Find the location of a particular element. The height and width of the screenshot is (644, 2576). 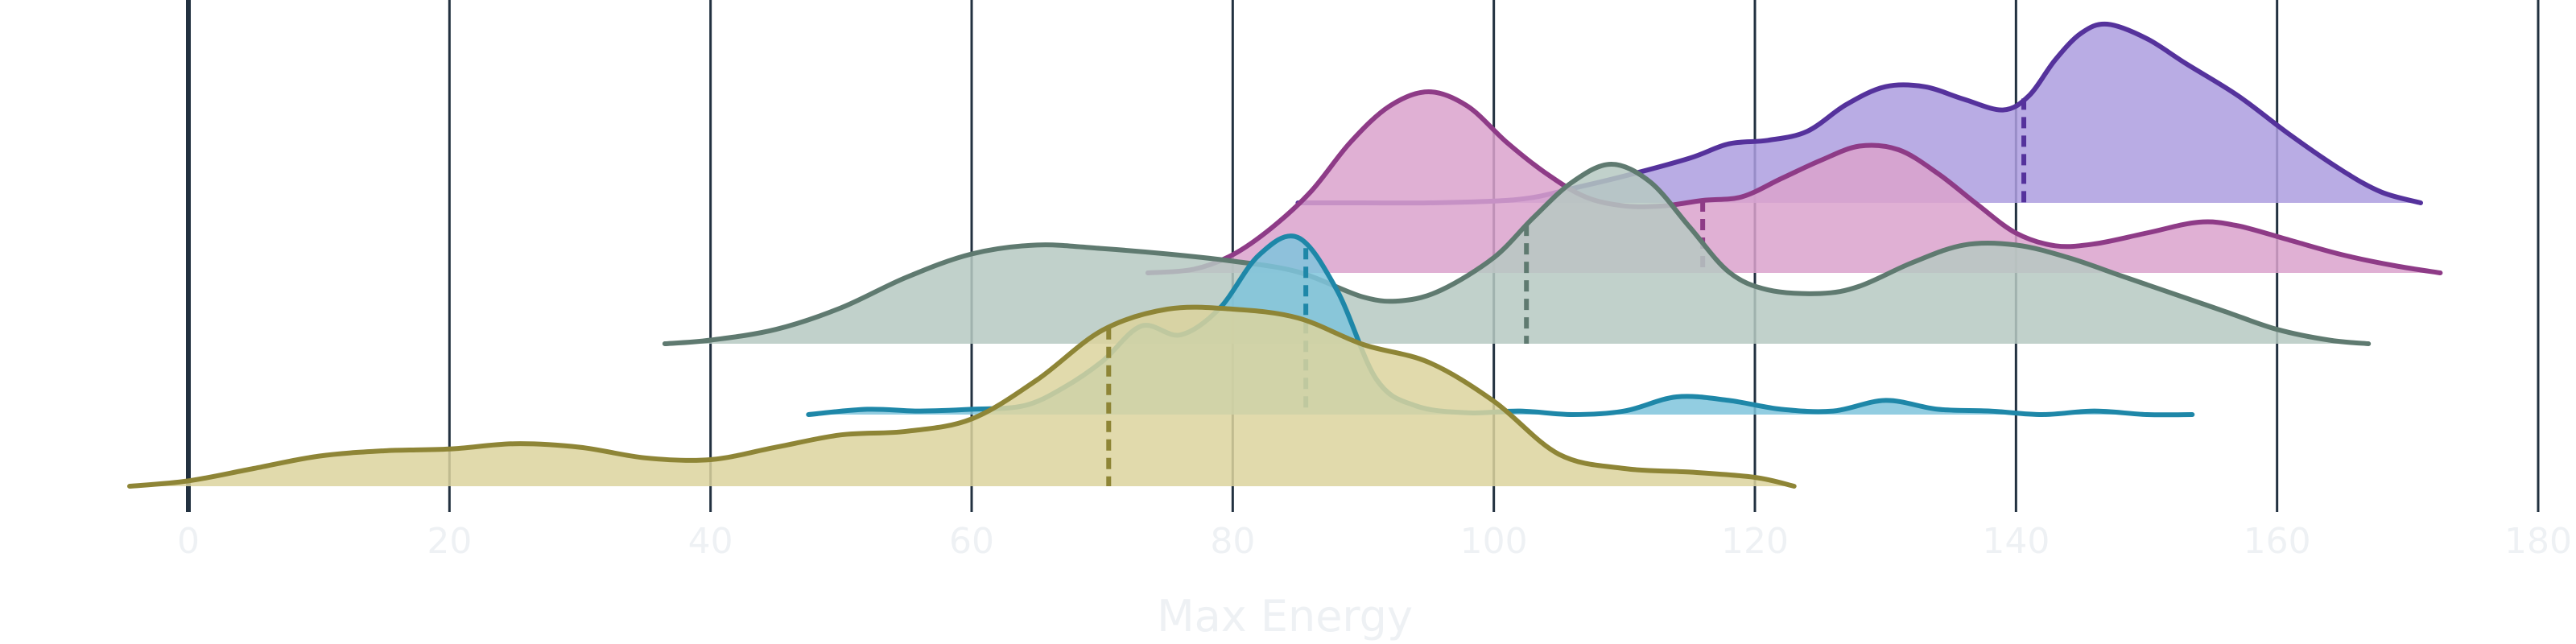

x-tick-label: 80 is located at coordinates (1232, 541).